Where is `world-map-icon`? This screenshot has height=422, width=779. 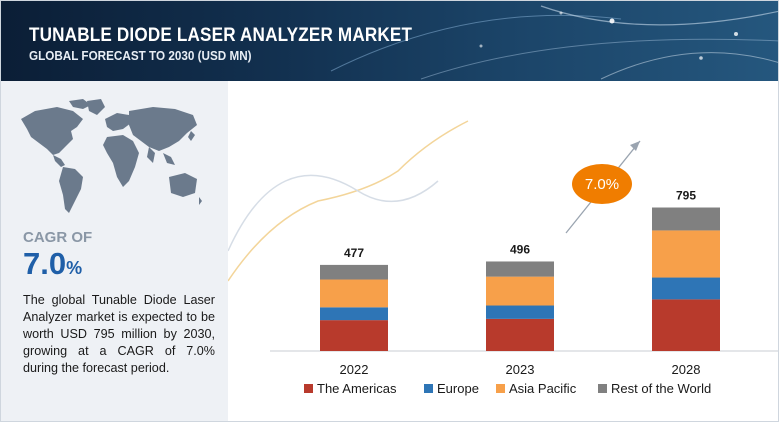
world-map-icon is located at coordinates (111, 156).